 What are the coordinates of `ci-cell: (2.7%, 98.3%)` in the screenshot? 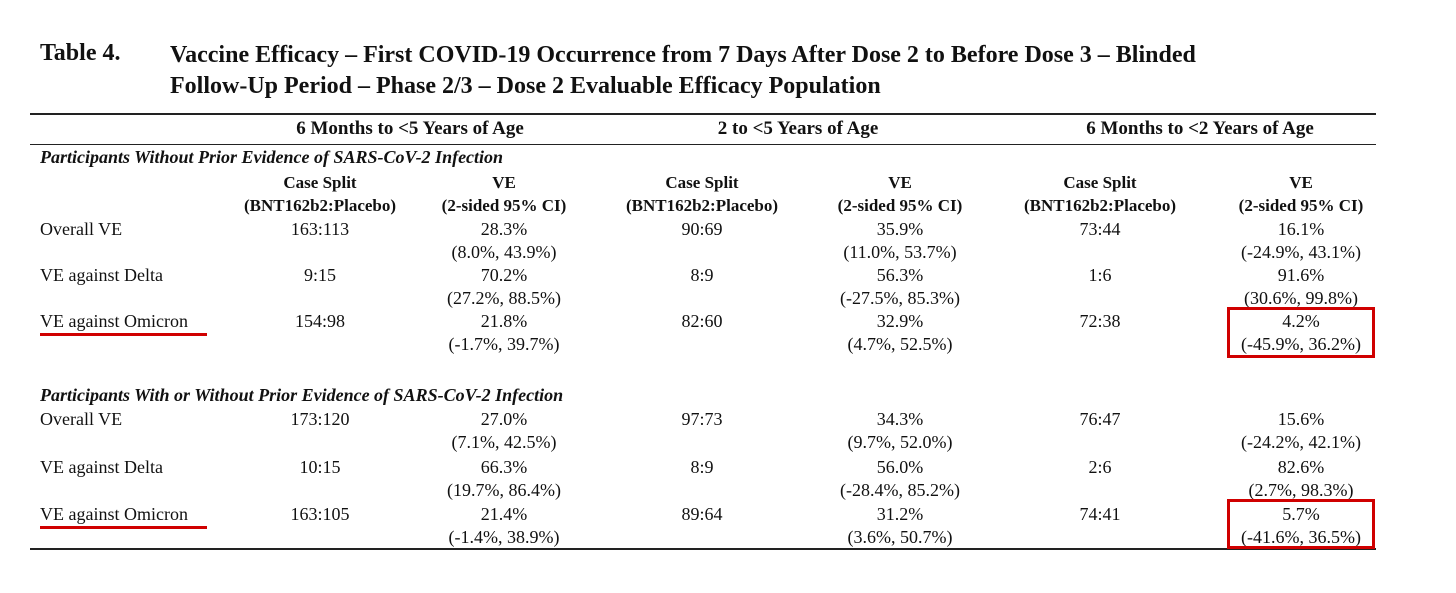 It's located at (1301, 490).